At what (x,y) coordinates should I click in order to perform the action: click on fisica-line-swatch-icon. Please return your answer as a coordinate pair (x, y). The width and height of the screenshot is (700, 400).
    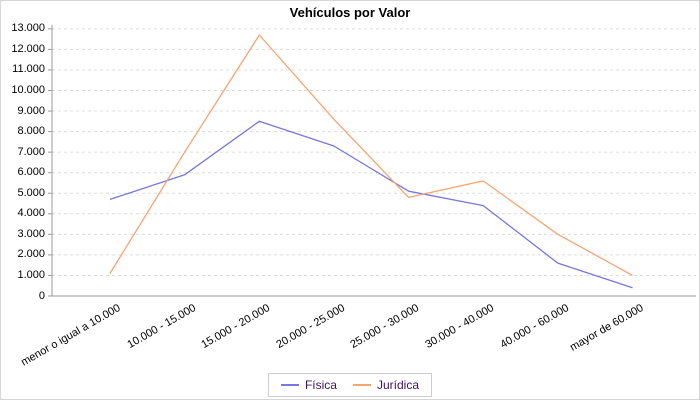
    Looking at the image, I should click on (289, 385).